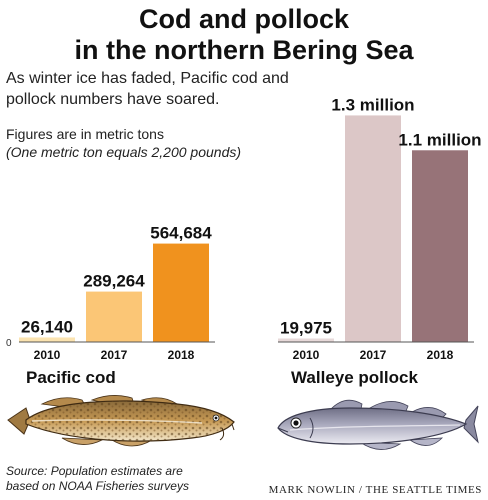 Image resolution: width=488 pixels, height=500 pixels. Describe the element at coordinates (181, 355) in the screenshot. I see `year-label-cod-2018: 2018` at that location.